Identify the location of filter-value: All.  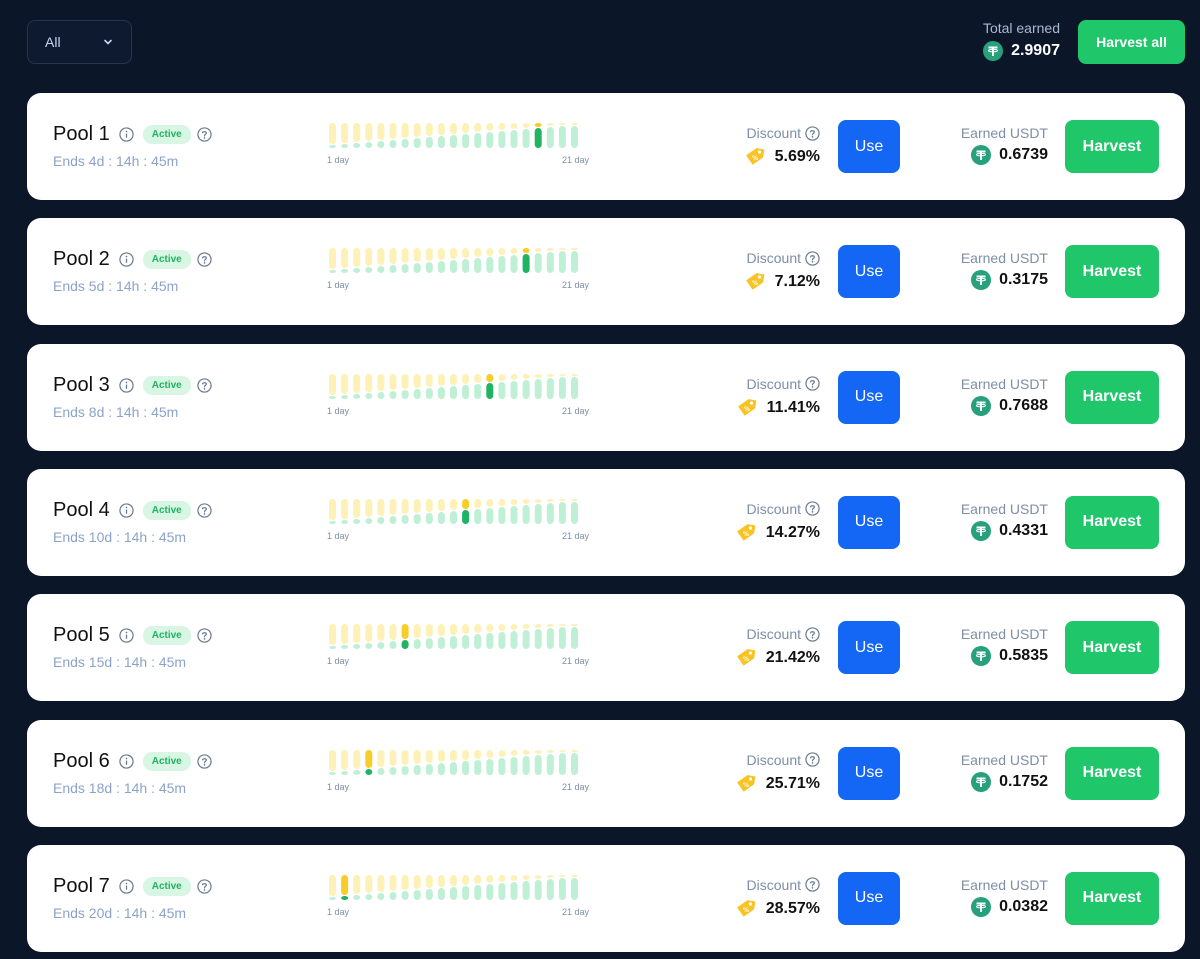
(53, 42).